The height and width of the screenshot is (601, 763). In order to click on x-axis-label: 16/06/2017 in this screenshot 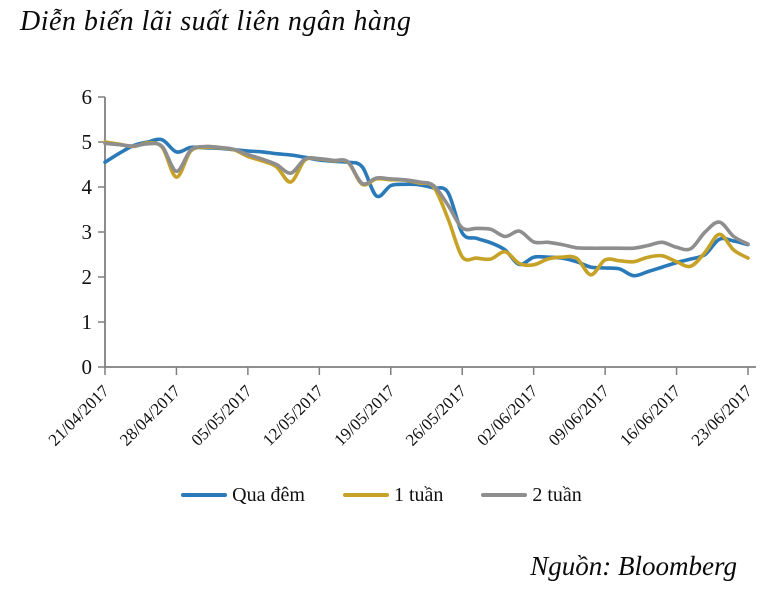, I will do `click(650, 415)`.